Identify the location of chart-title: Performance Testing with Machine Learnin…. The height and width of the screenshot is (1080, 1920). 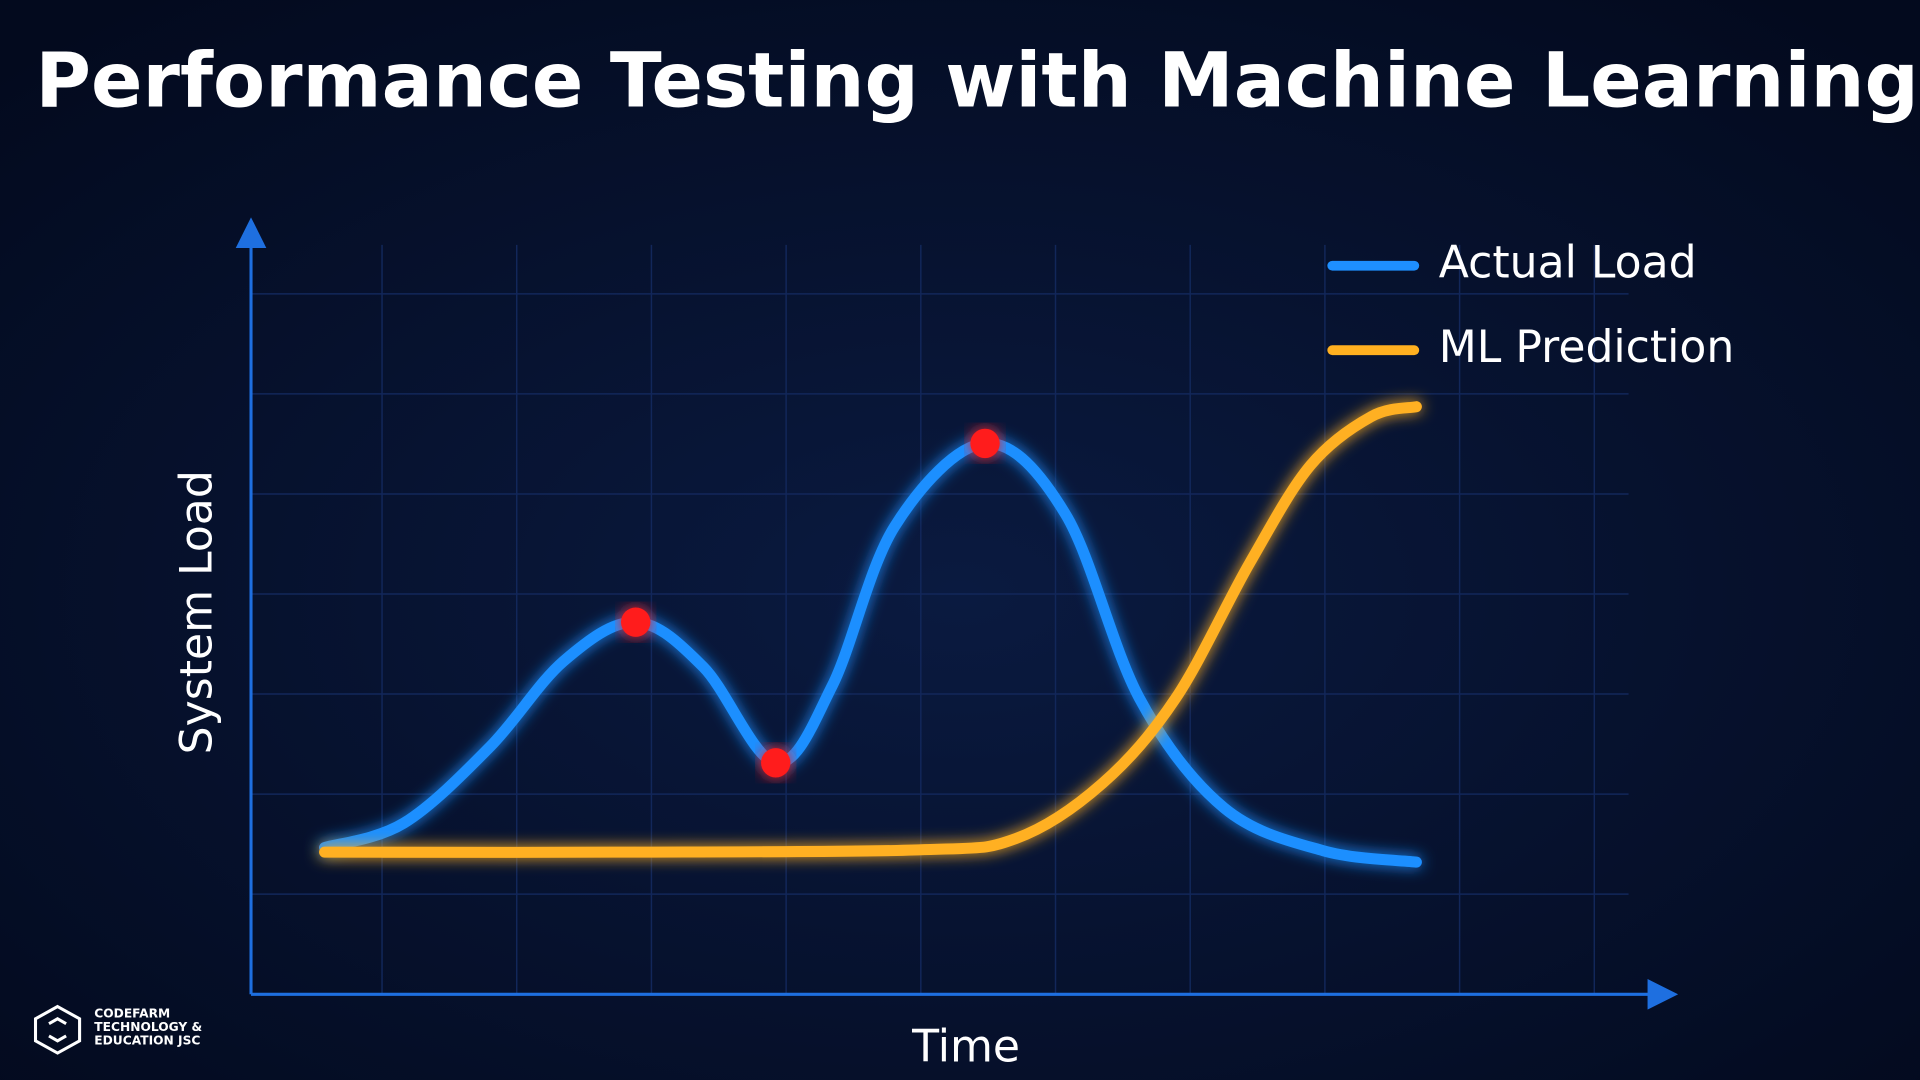
(976, 81).